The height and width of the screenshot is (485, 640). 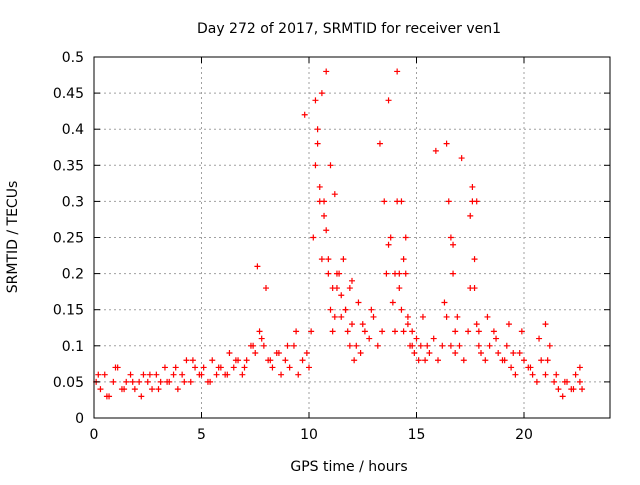 I want to click on y-tick-label: 0.1, so click(x=73, y=347).